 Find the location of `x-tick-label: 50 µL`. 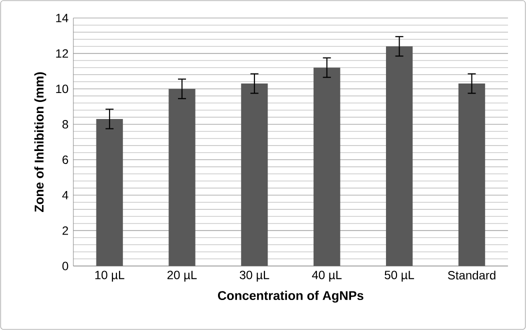

x-tick-label: 50 µL is located at coordinates (399, 276).